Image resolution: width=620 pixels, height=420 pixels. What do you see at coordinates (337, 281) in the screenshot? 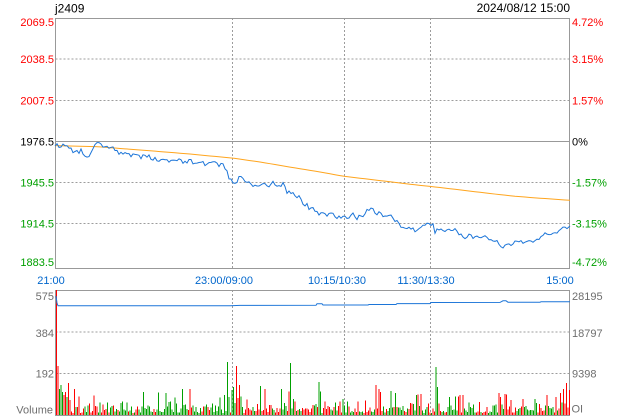
I see `svg-text: 10:15/10:30` at bounding box center [337, 281].